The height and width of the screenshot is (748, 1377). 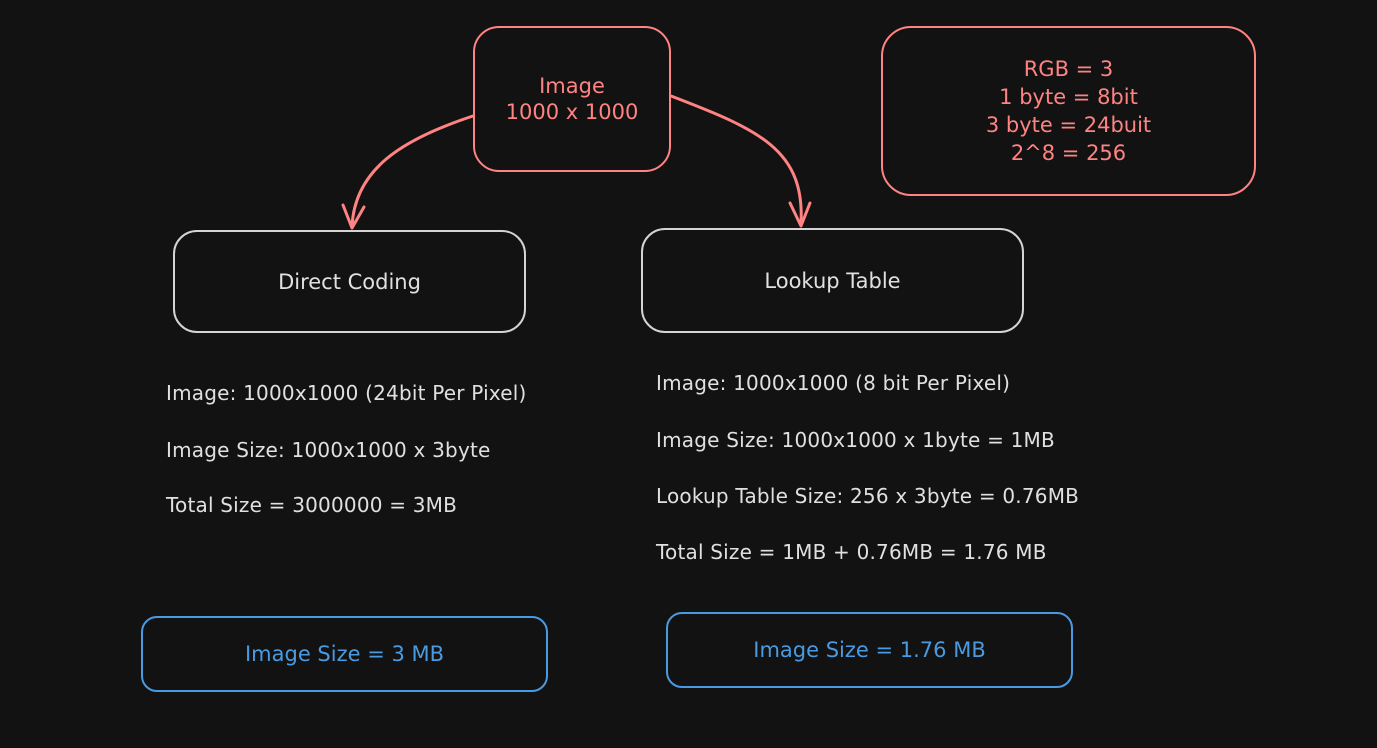 I want to click on image-node-dimensions: 1000 x 1000, so click(x=572, y=112).